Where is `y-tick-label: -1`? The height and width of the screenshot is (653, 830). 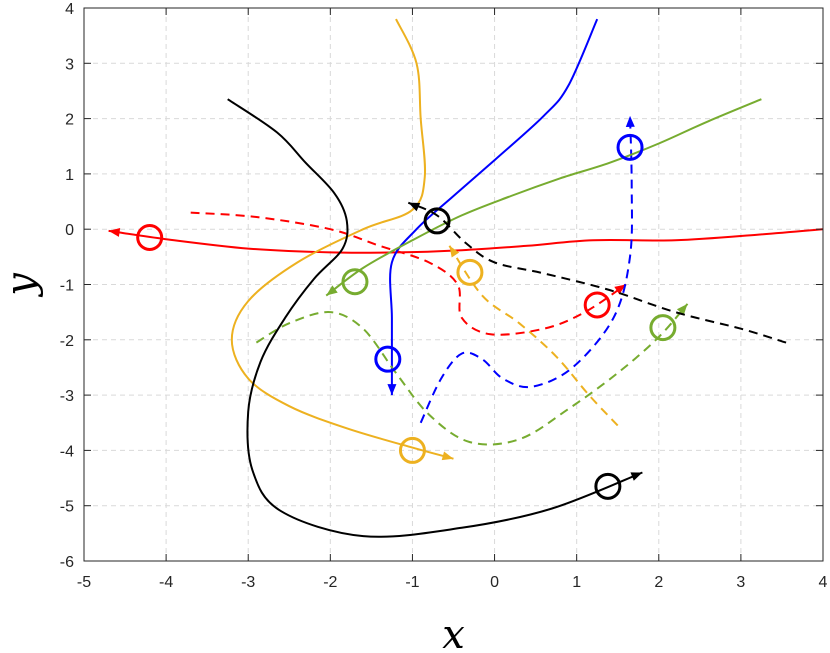 y-tick-label: -1 is located at coordinates (67, 286).